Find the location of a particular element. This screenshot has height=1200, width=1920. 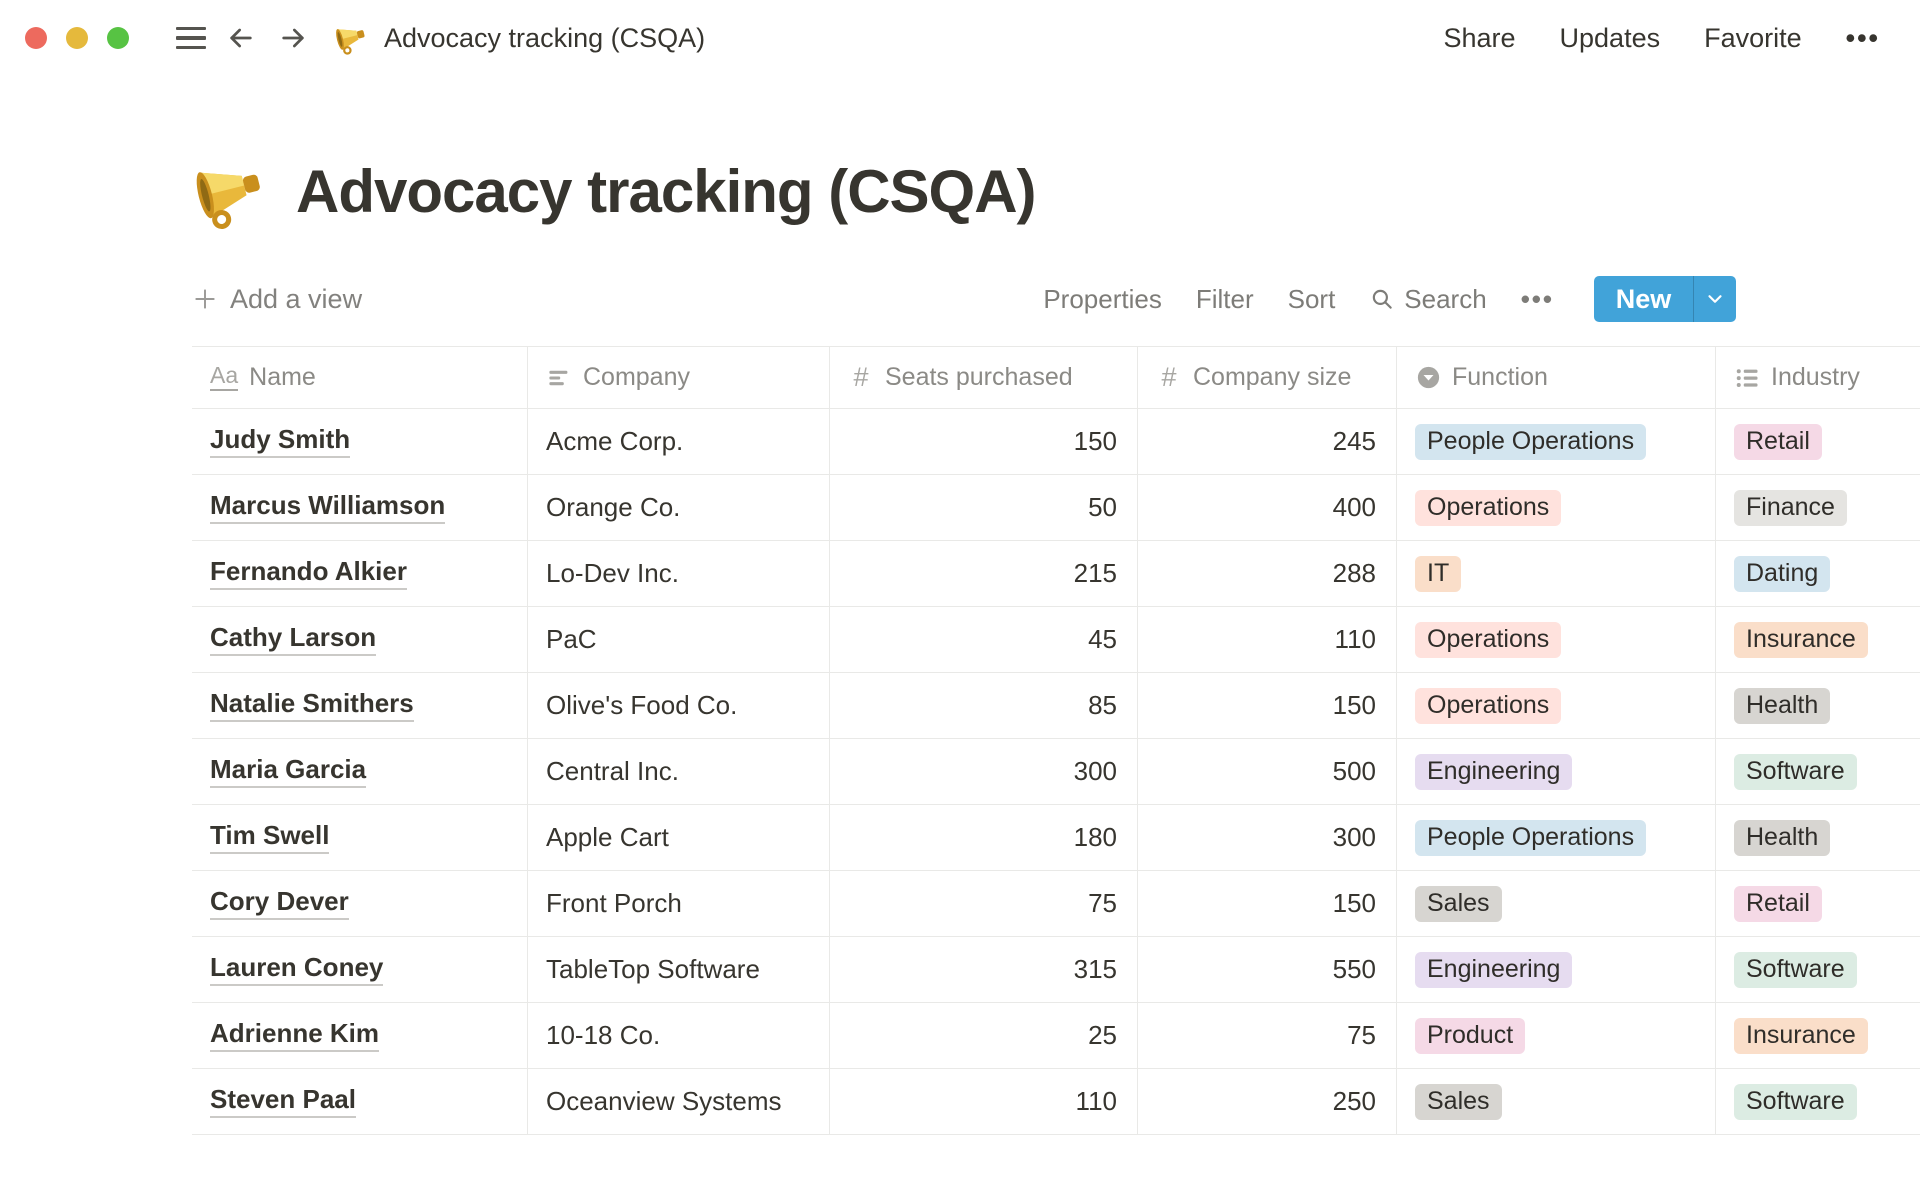

cell-function: IT is located at coordinates (1556, 573).